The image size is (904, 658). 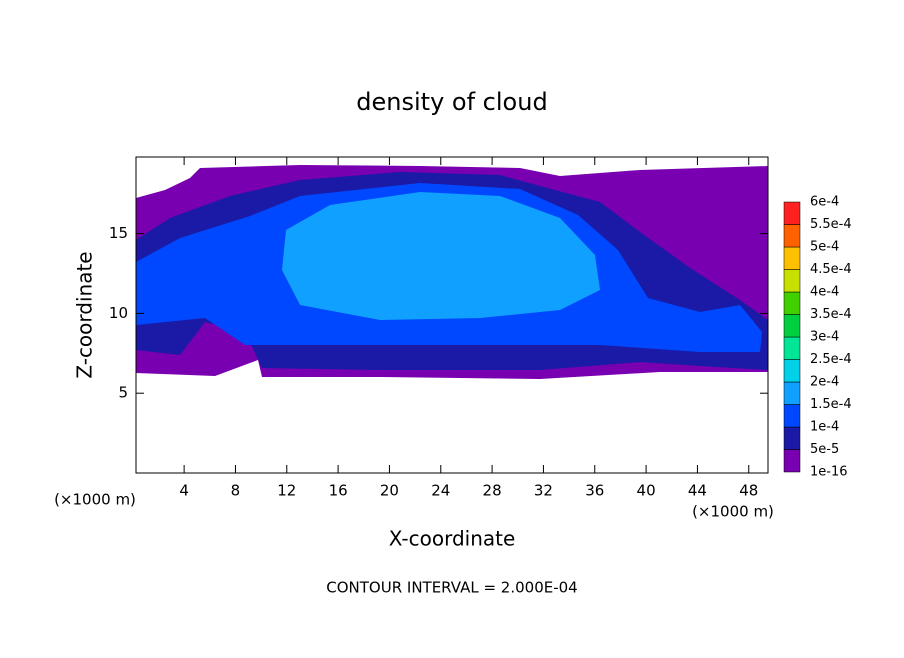 What do you see at coordinates (824, 382) in the screenshot?
I see `colorbar-label: 2e-4` at bounding box center [824, 382].